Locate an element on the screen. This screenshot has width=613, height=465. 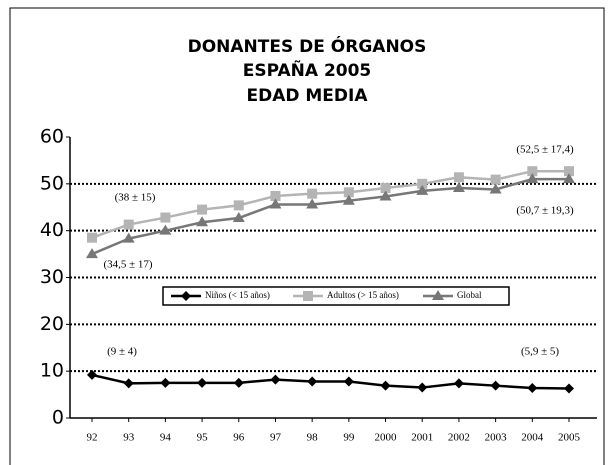
annotation: (50,7 ± 19,3) is located at coordinates (545, 211).